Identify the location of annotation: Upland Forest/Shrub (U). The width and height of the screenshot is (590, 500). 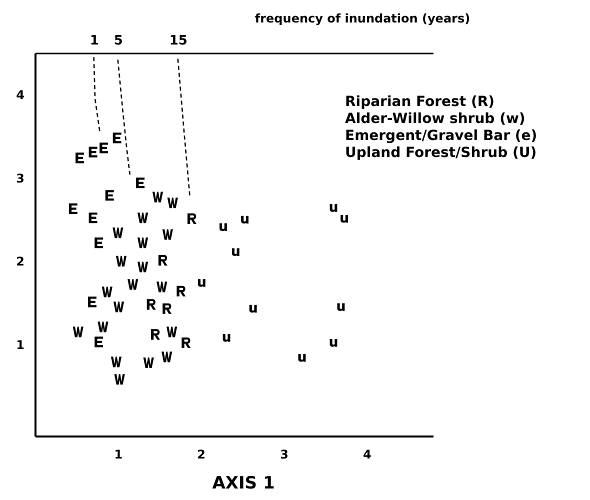
(441, 153).